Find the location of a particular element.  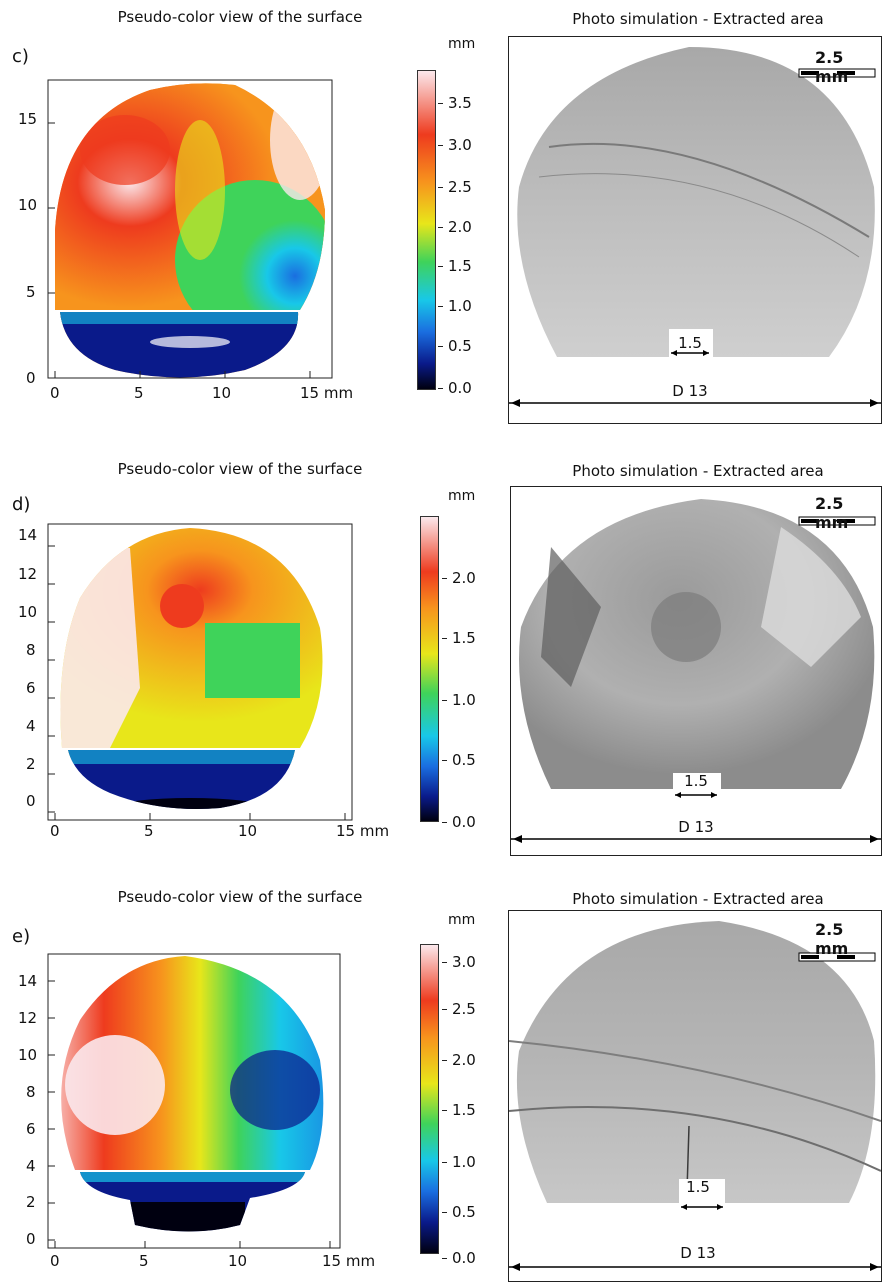

y-tick-e-4: 4 is located at coordinates (31, 1166).